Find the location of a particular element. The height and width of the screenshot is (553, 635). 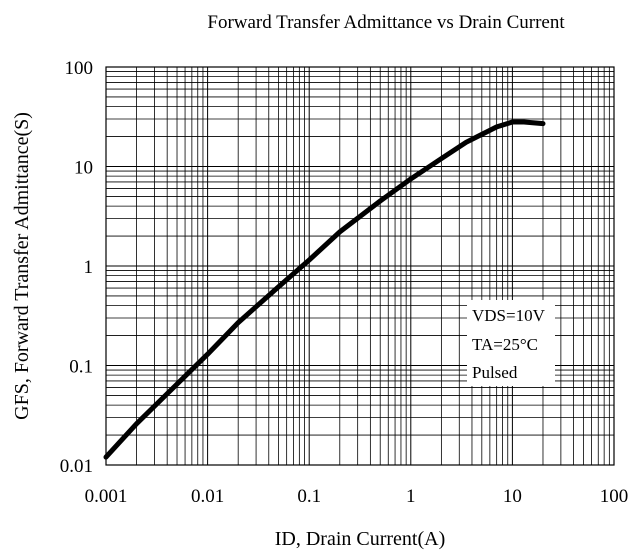

mode-label: Pulsed is located at coordinates (495, 372).